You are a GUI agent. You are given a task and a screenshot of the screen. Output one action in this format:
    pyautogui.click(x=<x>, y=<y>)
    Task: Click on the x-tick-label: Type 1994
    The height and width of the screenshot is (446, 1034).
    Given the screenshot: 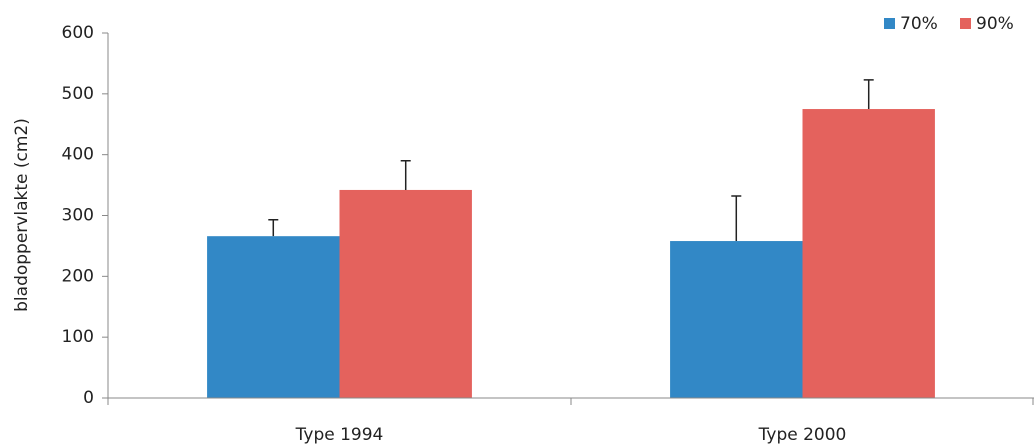 What is the action you would take?
    pyautogui.click(x=339, y=435)
    